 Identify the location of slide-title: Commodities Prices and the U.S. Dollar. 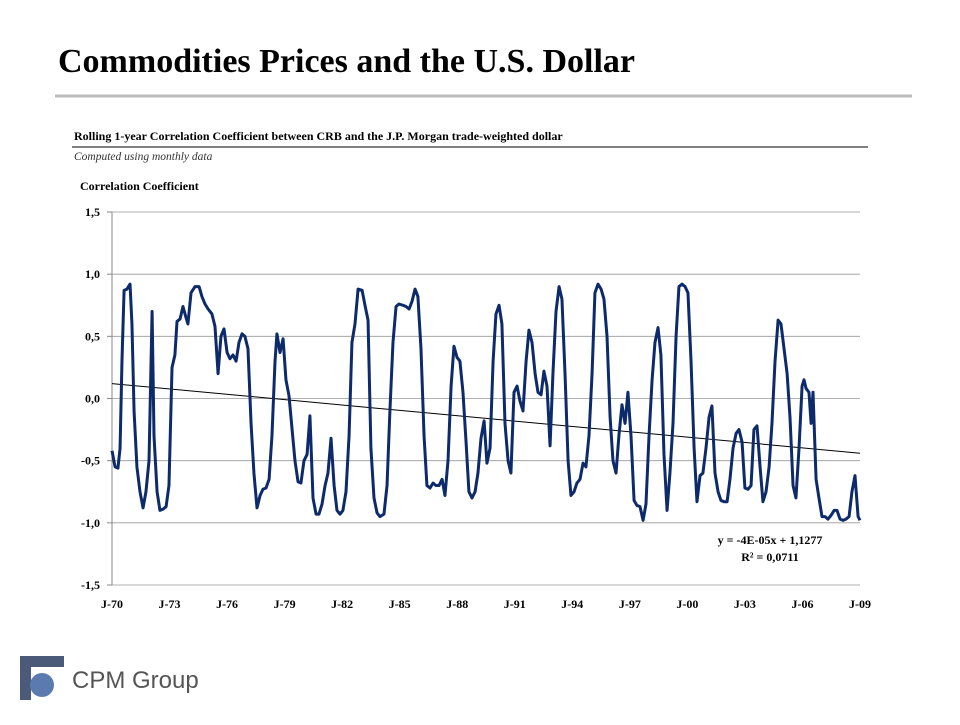
(346, 61).